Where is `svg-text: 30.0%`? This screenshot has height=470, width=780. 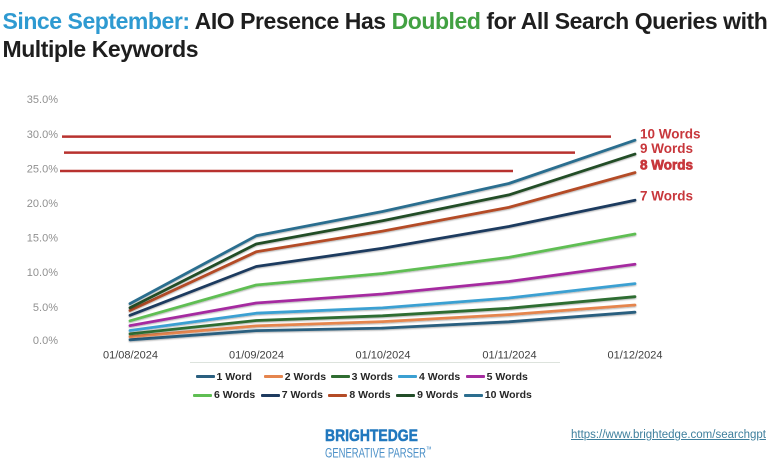 svg-text: 30.0% is located at coordinates (42, 135).